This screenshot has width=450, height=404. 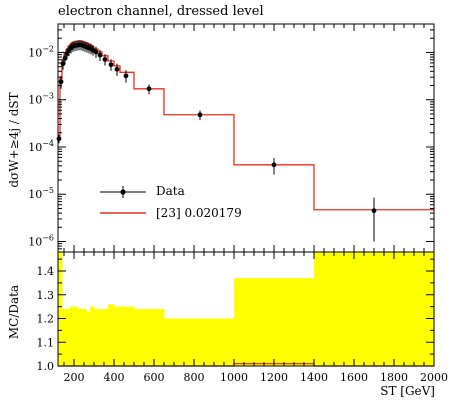 What do you see at coordinates (234, 377) in the screenshot?
I see `x-tick-label: 1000` at bounding box center [234, 377].